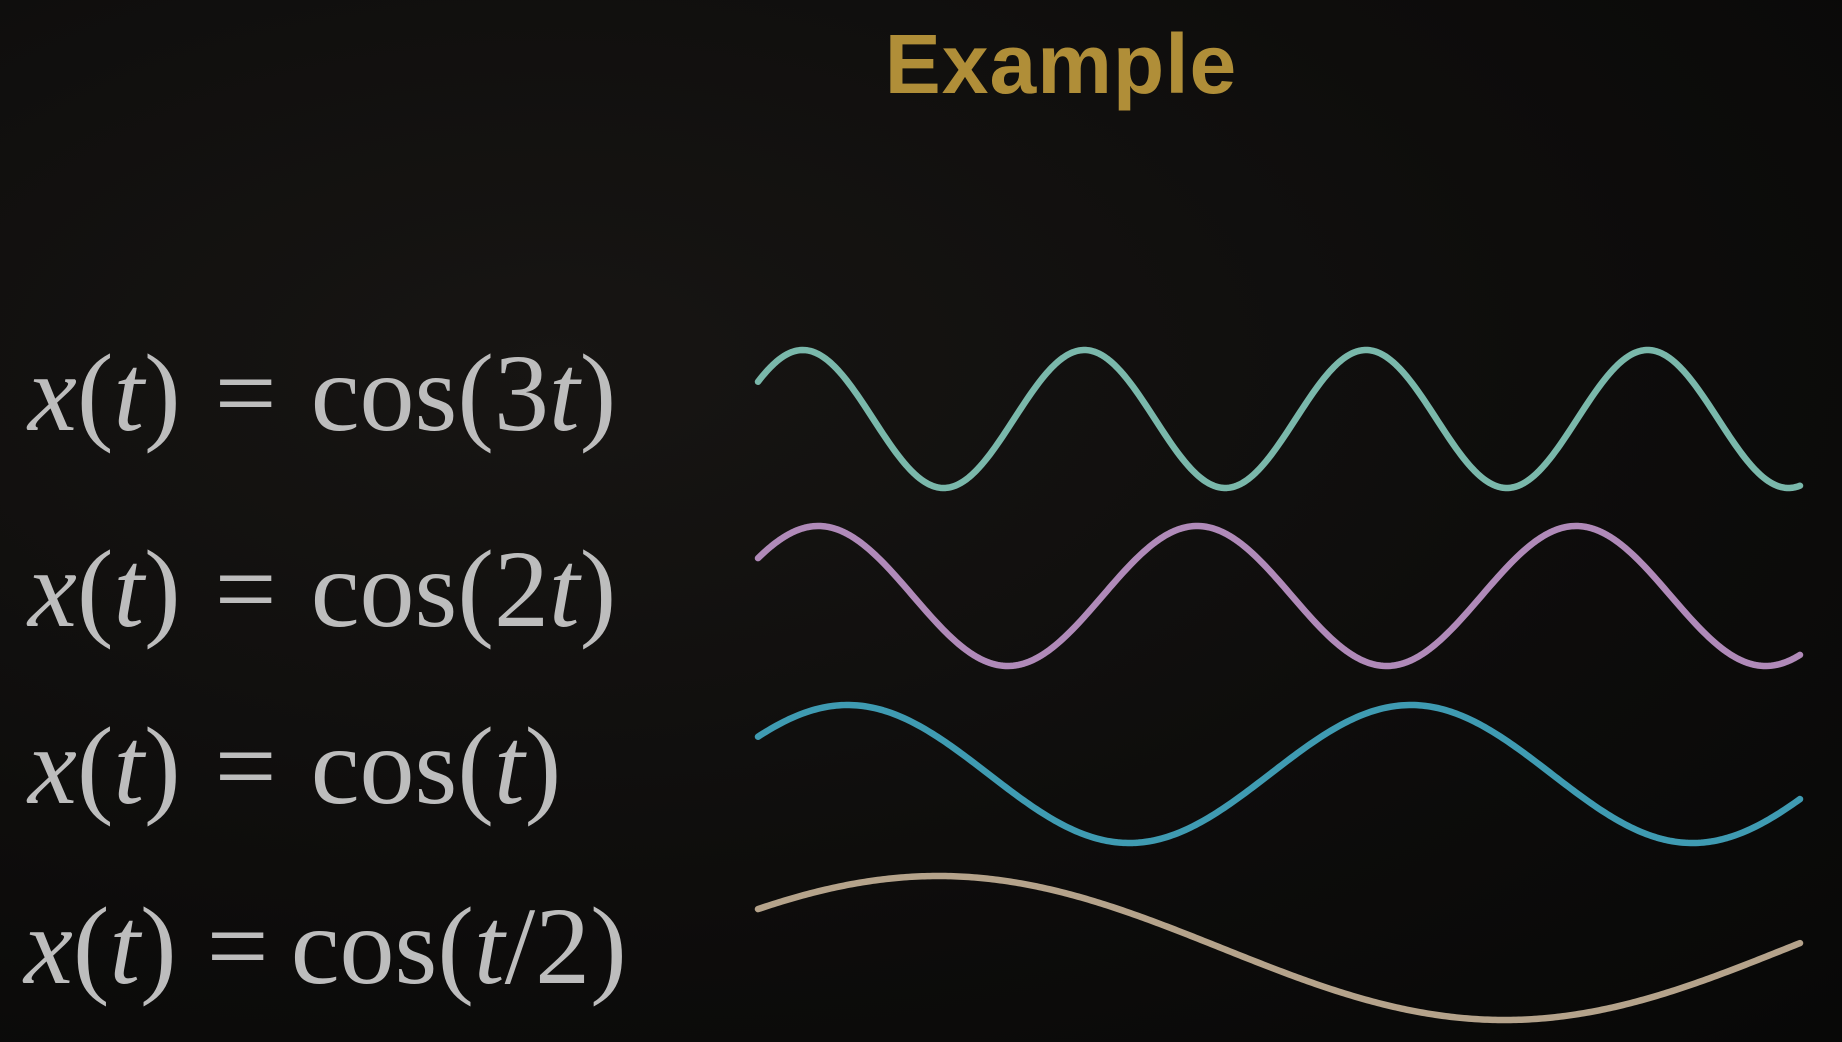 This screenshot has height=1042, width=1842. Describe the element at coordinates (1279, 596) in the screenshot. I see `cos-2t-wave` at that location.